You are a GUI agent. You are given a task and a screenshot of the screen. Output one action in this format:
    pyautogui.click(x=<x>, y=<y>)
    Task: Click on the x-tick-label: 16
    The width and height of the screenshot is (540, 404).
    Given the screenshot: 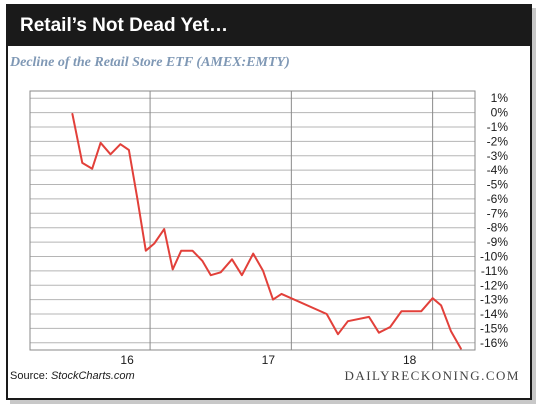 What is the action you would take?
    pyautogui.click(x=127, y=360)
    